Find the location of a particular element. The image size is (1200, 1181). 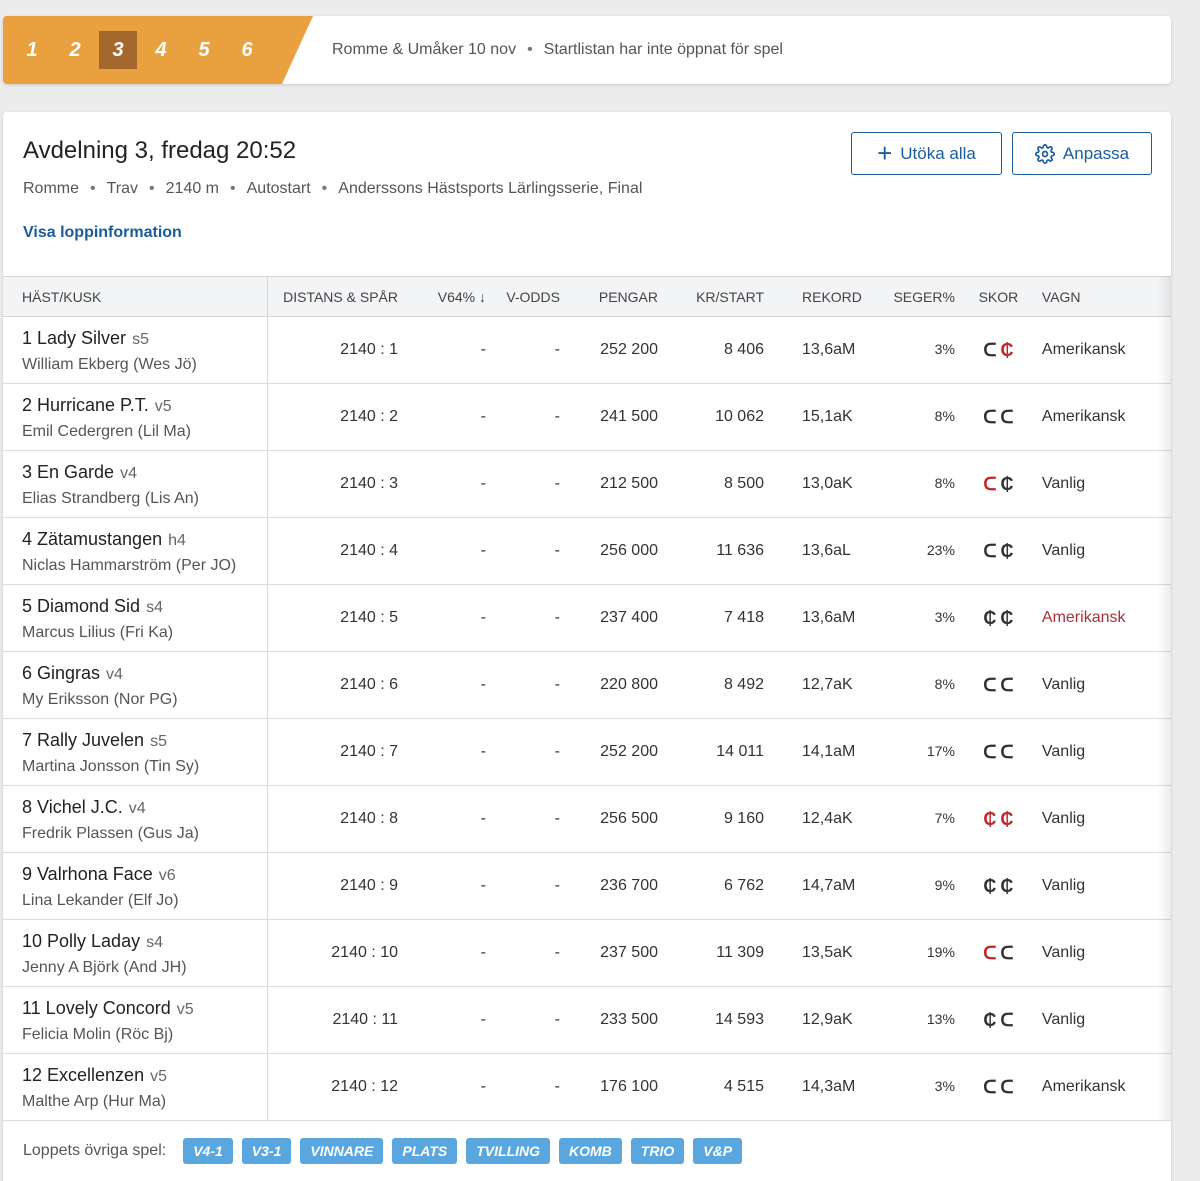

leg-button-5: 5 is located at coordinates (204, 49).